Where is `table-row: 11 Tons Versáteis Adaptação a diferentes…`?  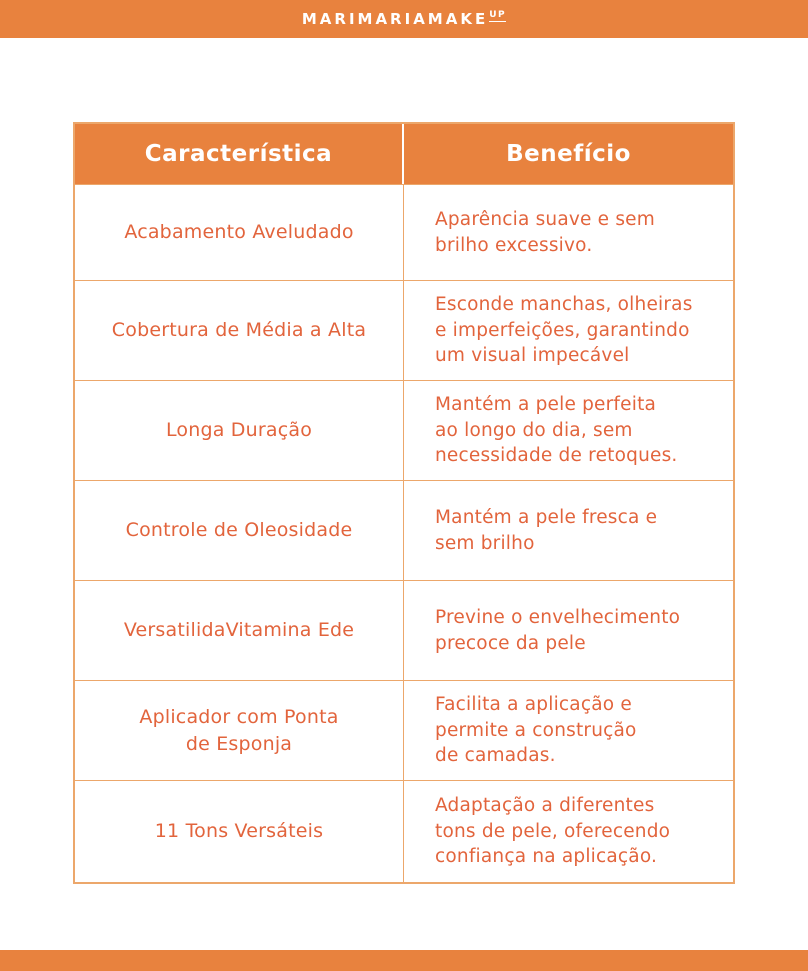 table-row: 11 Tons Versáteis Adaptação a diferentes… is located at coordinates (404, 831).